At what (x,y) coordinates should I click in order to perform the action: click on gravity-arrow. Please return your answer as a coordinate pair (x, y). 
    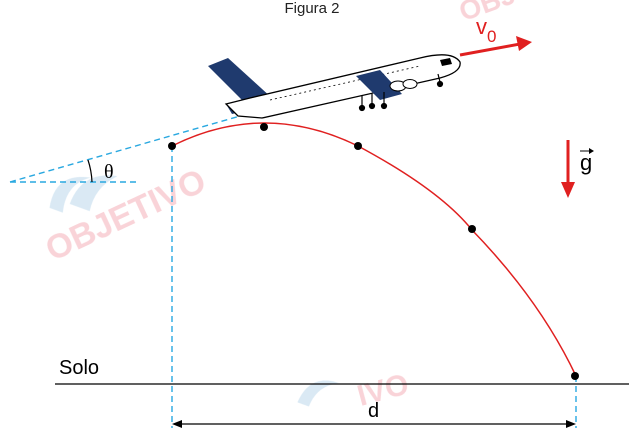
    Looking at the image, I should click on (568, 169).